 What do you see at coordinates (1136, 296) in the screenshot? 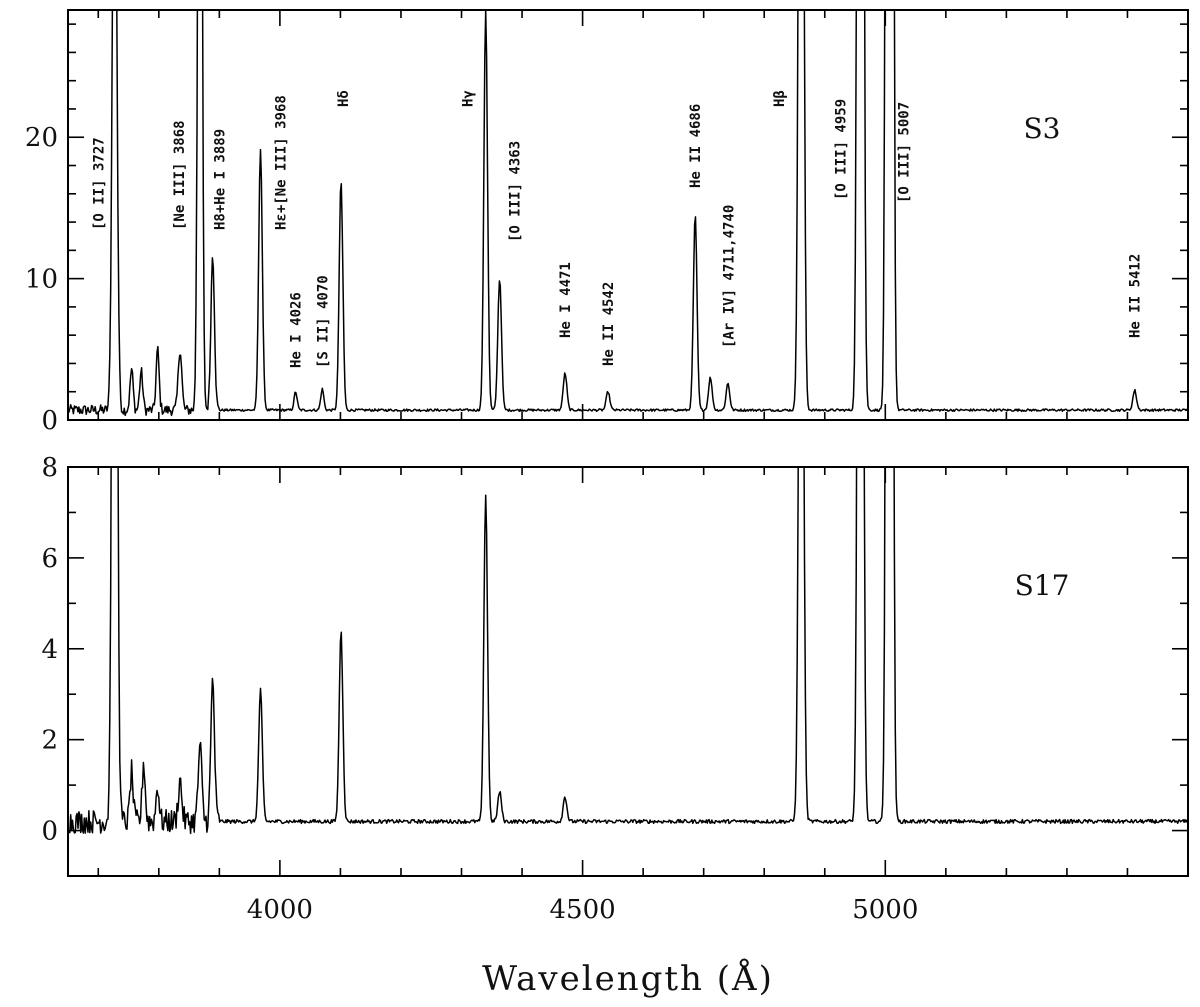
I see `line-label: He II 5412` at bounding box center [1136, 296].